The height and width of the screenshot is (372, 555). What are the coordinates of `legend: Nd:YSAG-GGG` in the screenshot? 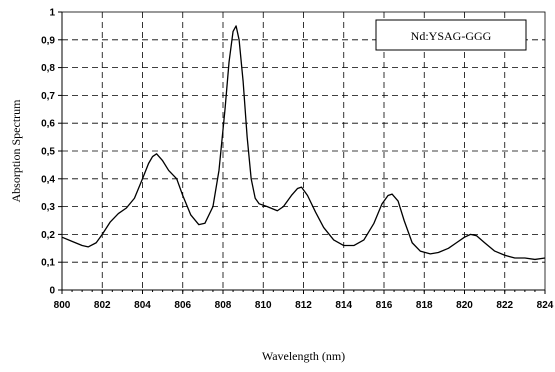 It's located at (451, 35).